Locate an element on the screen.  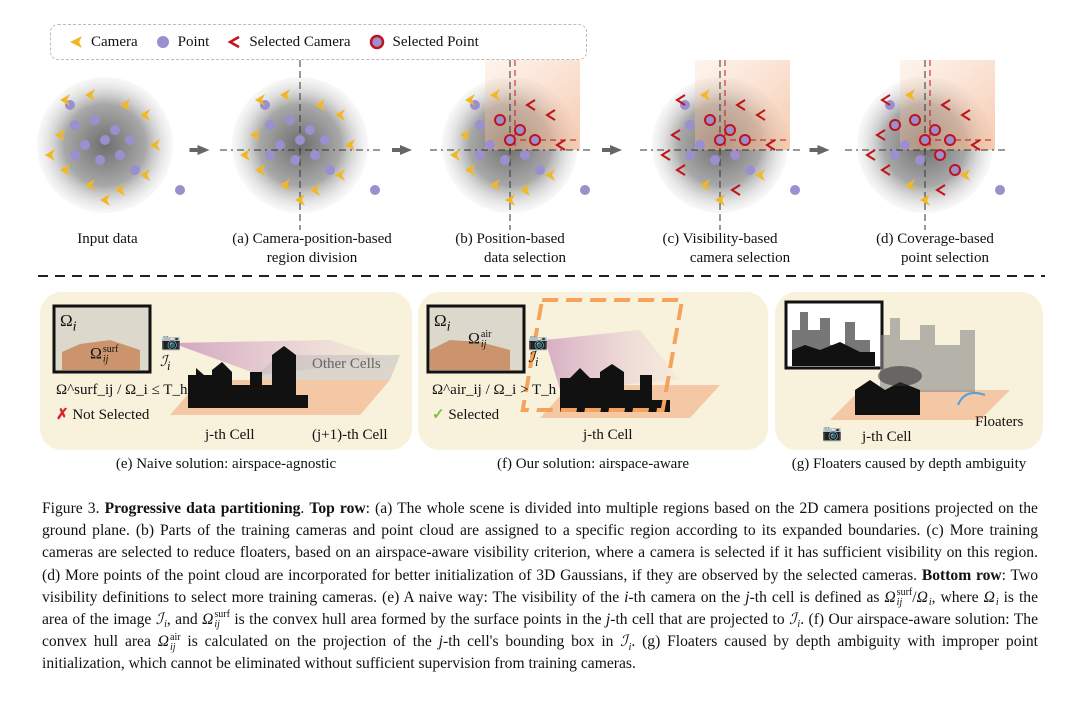
label-c: (c) Visibility-based camera selection is located at coordinates (726, 248).